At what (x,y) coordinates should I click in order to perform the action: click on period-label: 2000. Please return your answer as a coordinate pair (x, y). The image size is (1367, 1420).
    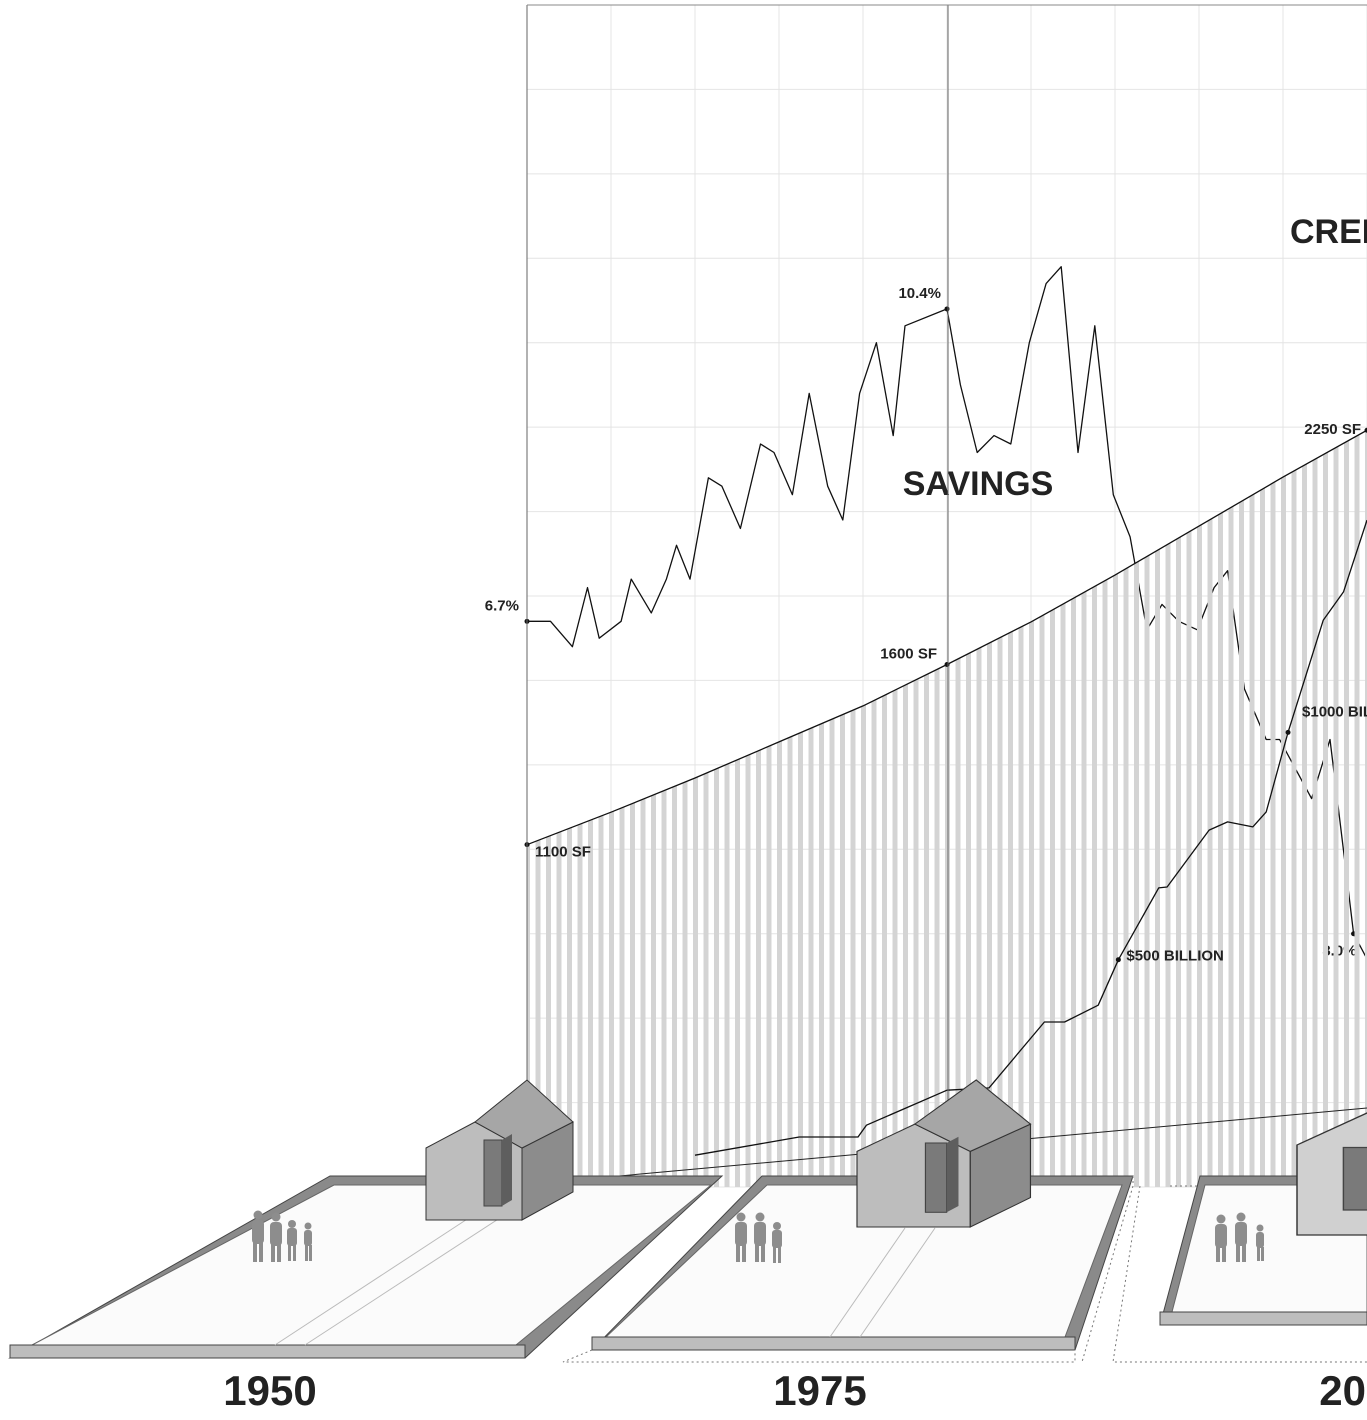
    Looking at the image, I should click on (1343, 1390).